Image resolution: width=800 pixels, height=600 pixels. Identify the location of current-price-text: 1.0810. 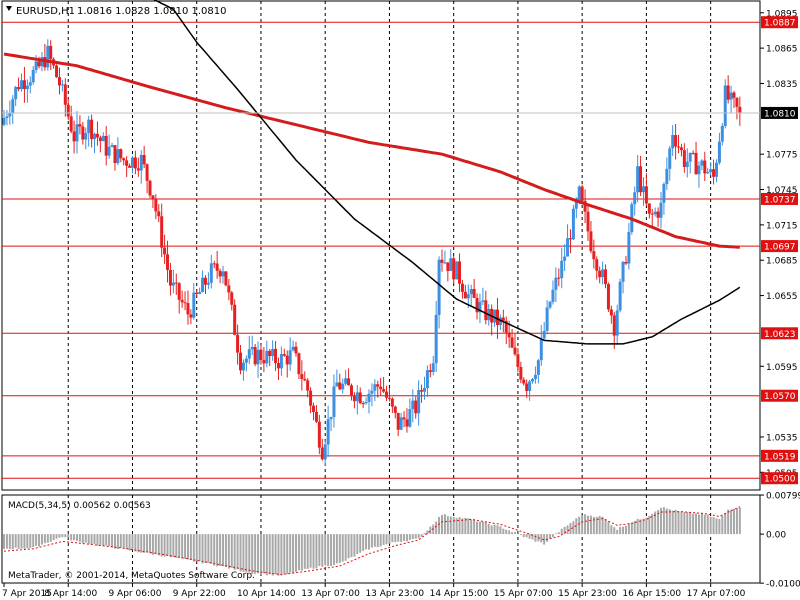
(780, 114).